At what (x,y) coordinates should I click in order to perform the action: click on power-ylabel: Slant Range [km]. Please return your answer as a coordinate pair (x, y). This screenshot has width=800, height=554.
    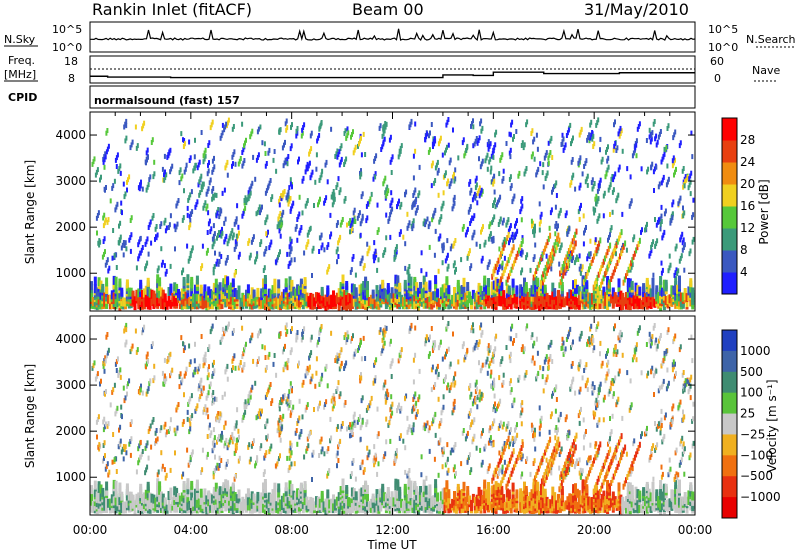
    Looking at the image, I should click on (30, 212).